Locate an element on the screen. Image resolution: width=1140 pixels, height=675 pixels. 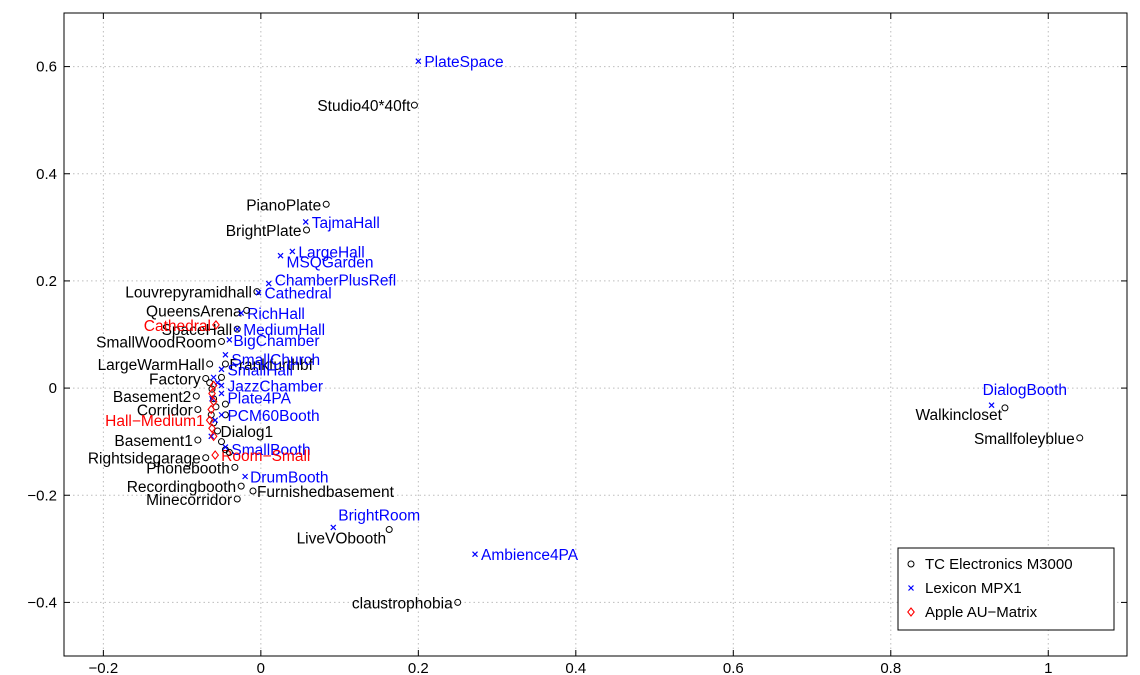
point-label: Walkincloset is located at coordinates (959, 415).